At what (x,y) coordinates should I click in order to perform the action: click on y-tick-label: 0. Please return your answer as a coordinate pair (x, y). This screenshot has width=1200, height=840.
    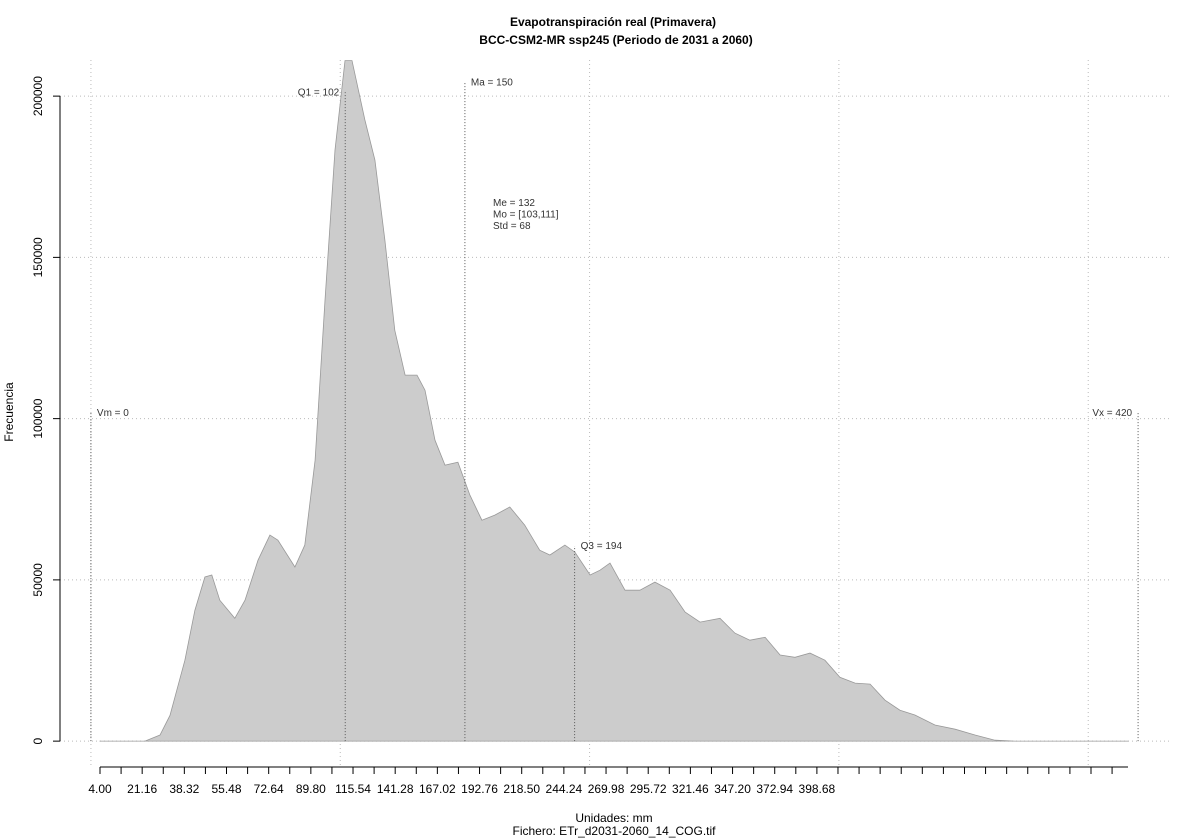
    Looking at the image, I should click on (38, 740).